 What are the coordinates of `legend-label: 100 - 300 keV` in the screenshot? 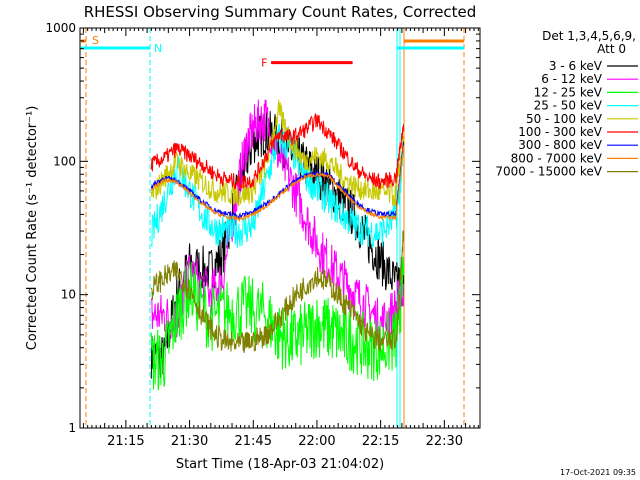 It's located at (560, 132).